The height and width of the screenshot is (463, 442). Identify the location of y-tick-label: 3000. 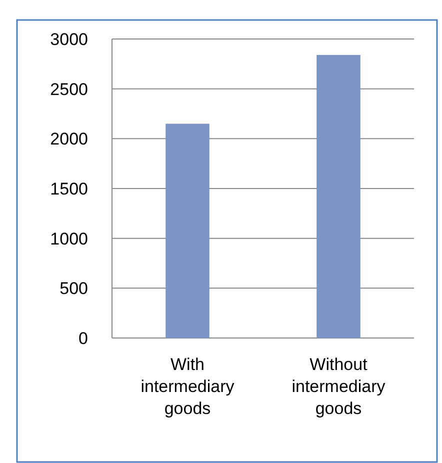
(69, 39).